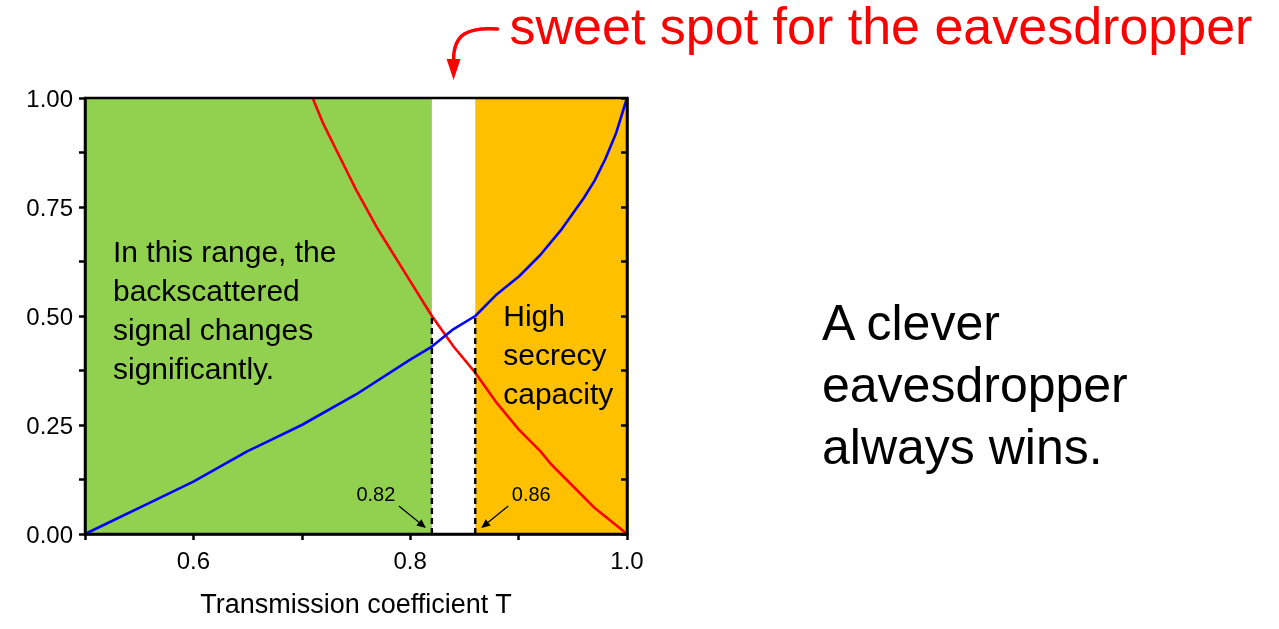 Image resolution: width=1279 pixels, height=629 pixels. Describe the element at coordinates (376, 494) in the screenshot. I see `annotation: 0.82` at that location.